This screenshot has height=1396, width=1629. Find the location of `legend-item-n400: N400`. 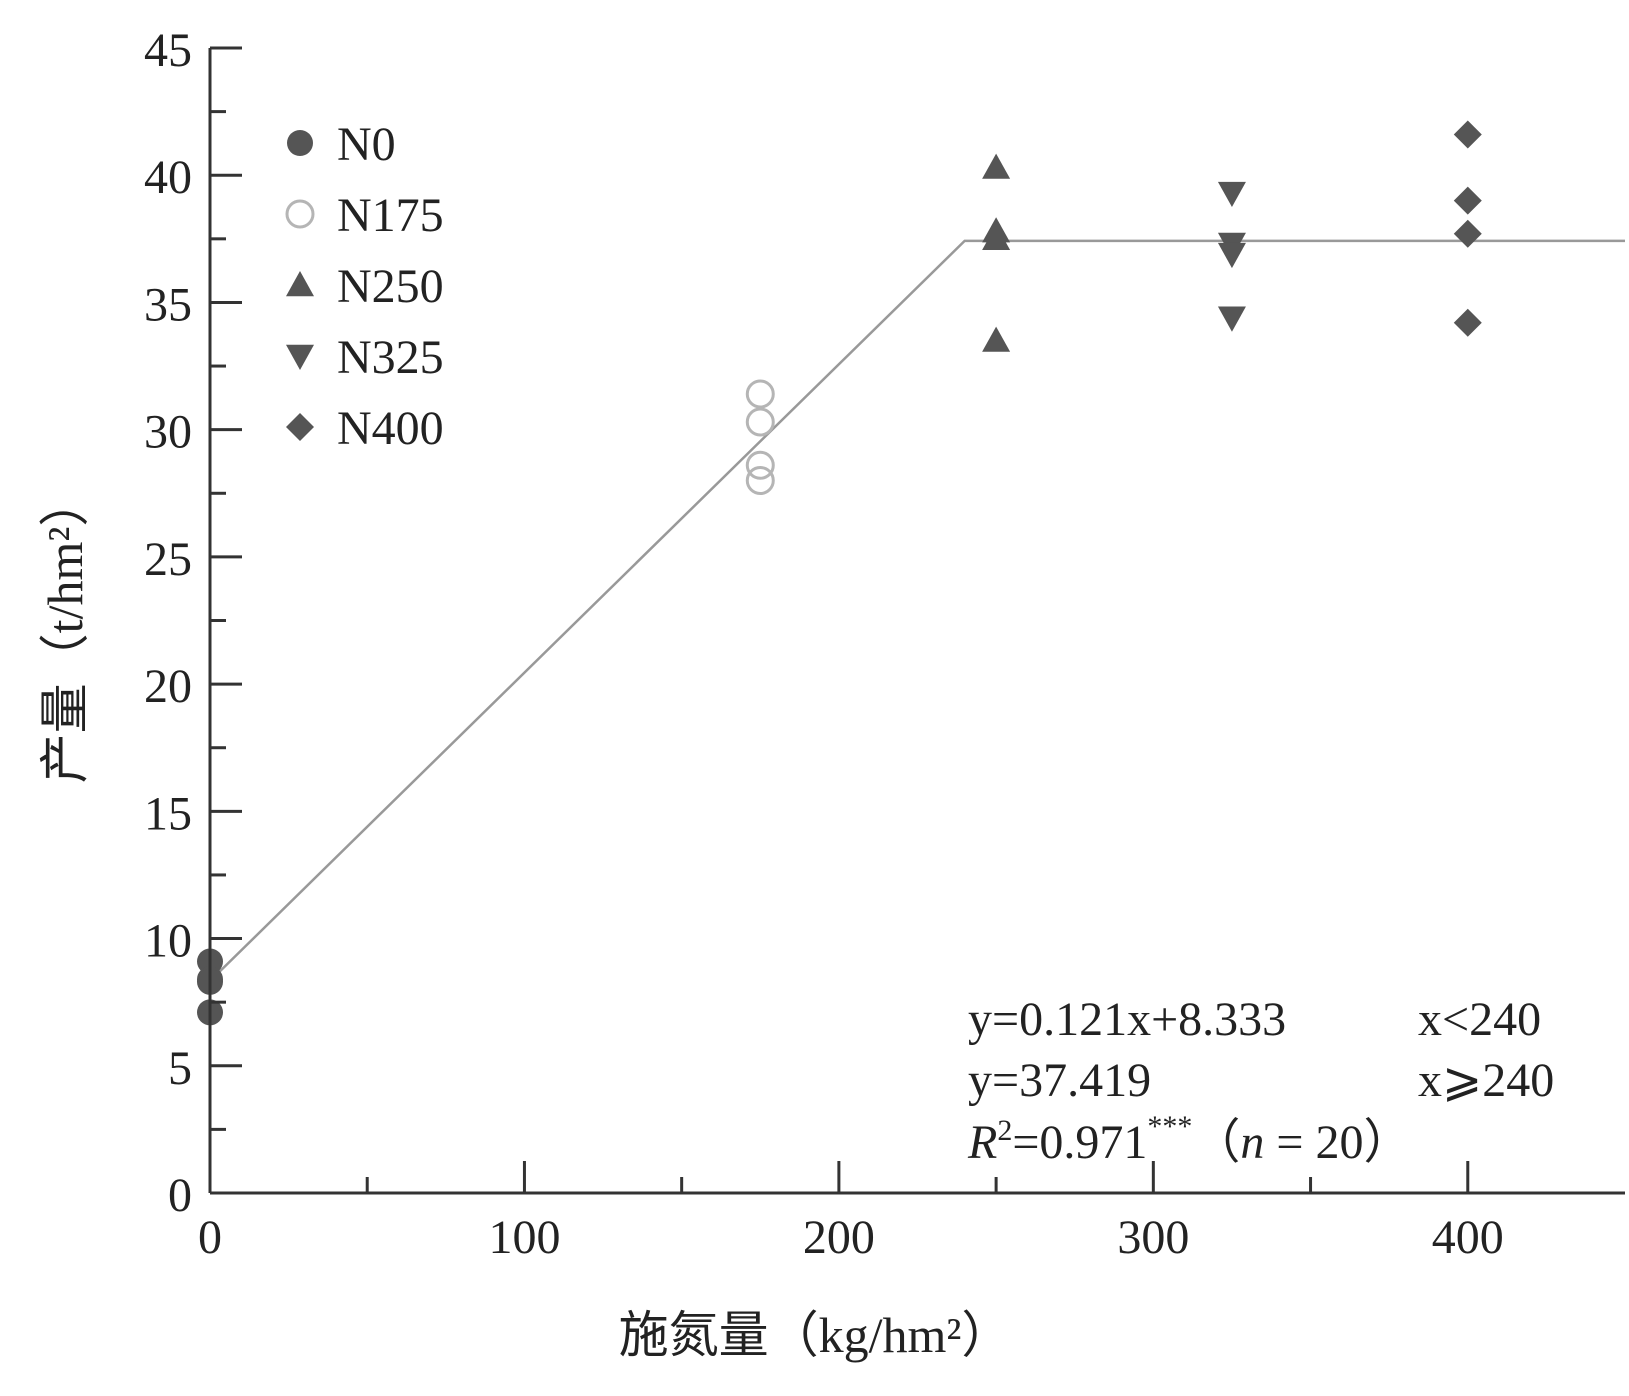

legend-item-n400: N400 is located at coordinates (365, 428).